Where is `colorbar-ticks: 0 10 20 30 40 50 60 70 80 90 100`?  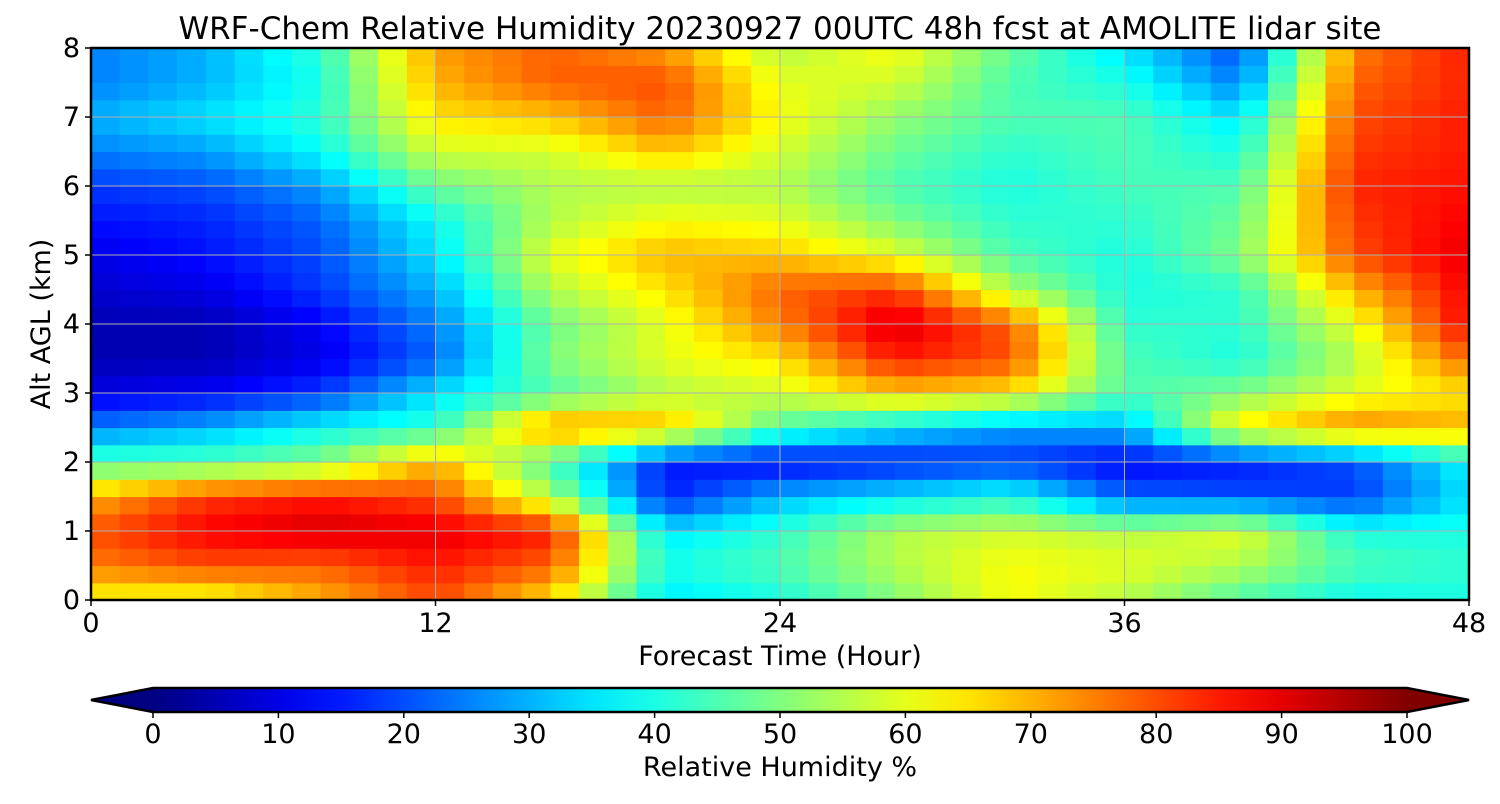 colorbar-ticks: 0 10 20 30 40 50 60 70 80 90 100 is located at coordinates (788, 731).